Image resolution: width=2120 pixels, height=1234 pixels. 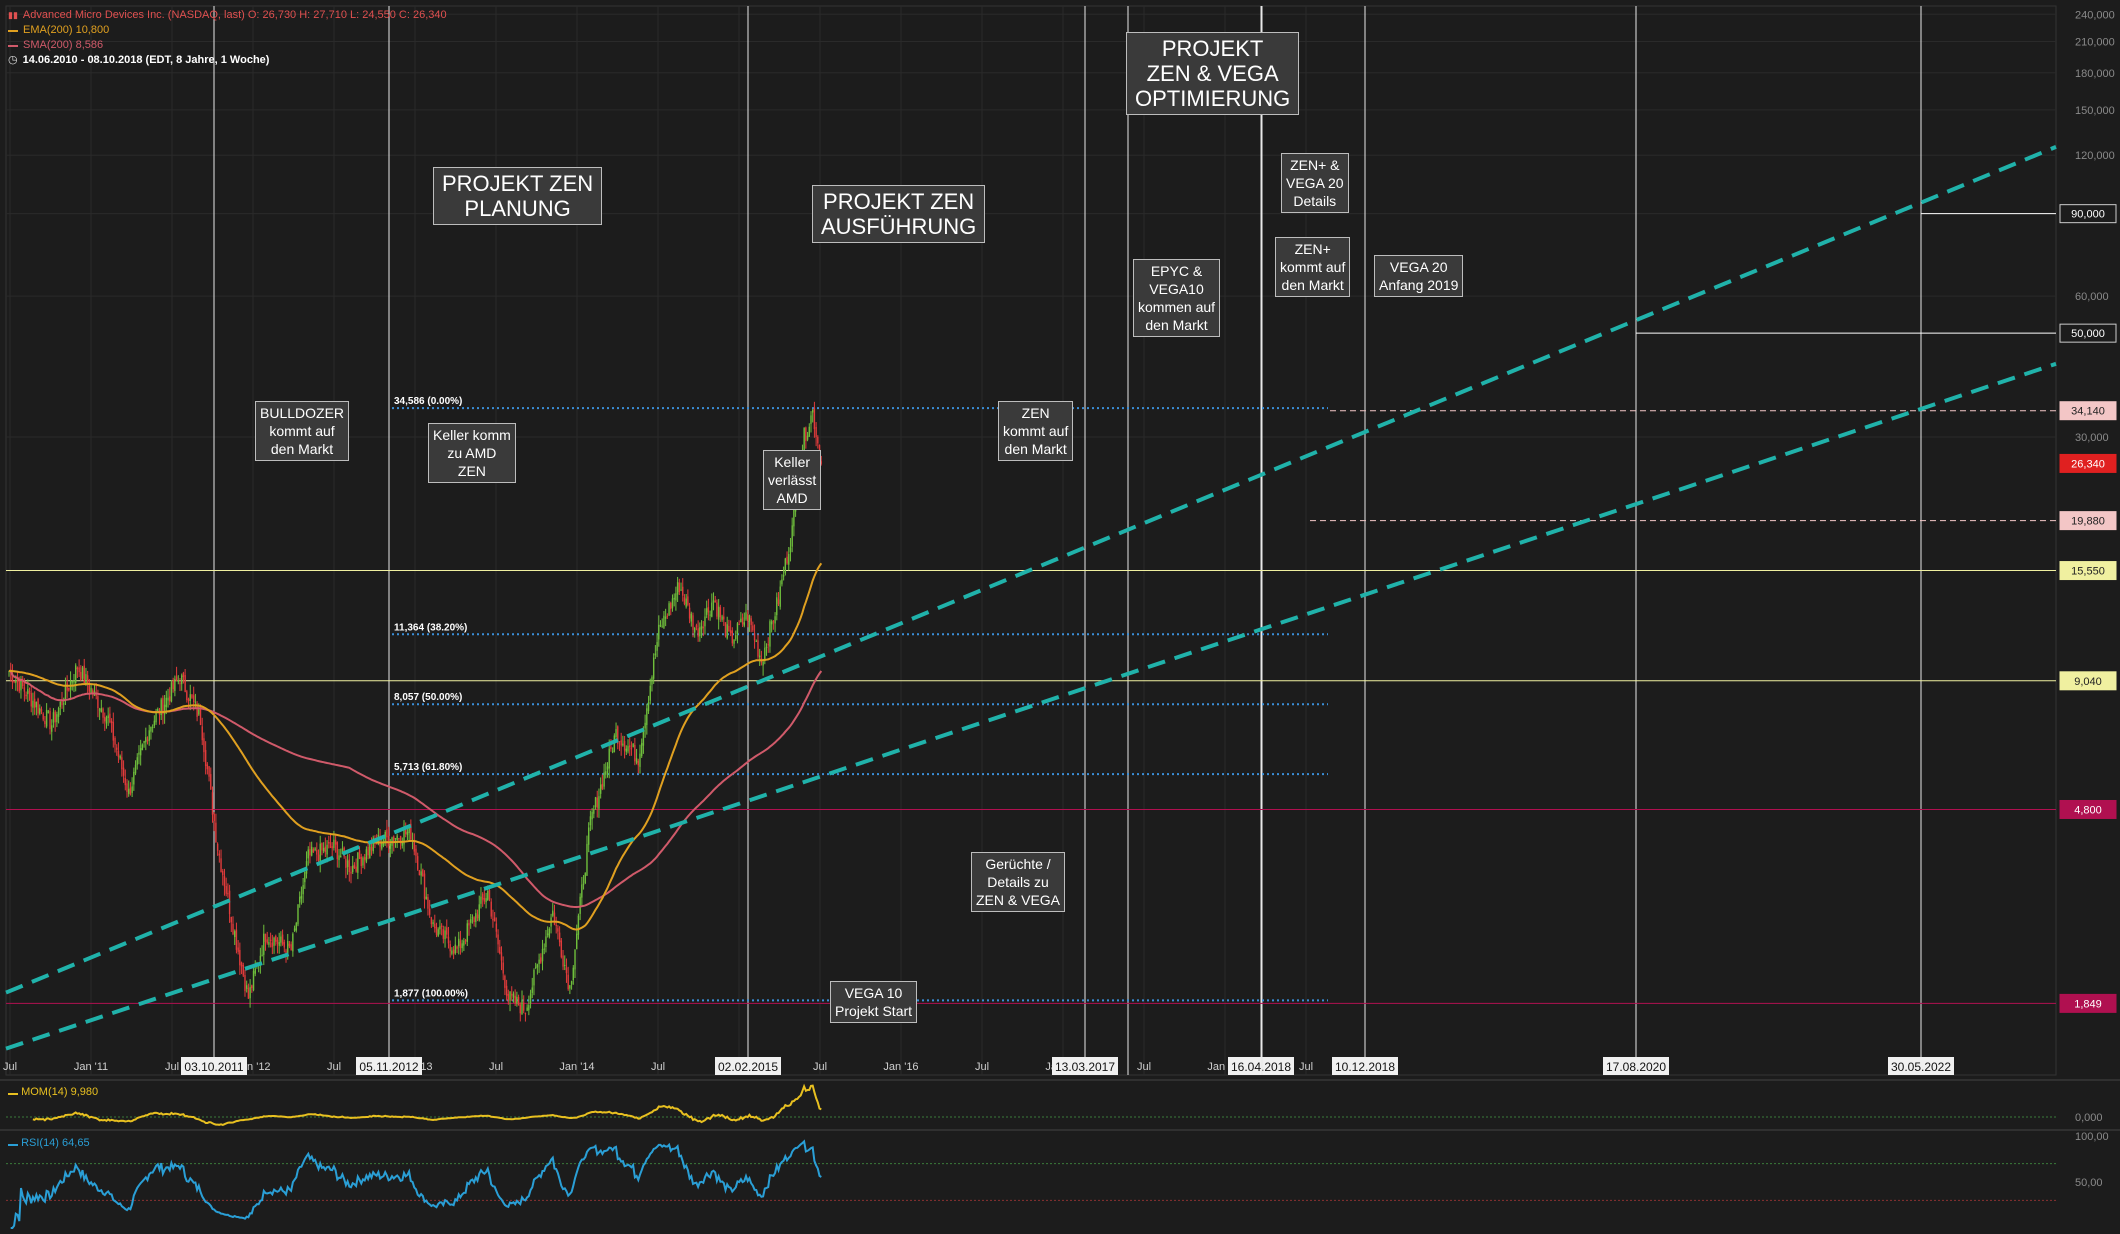 I want to click on mom-line, so click(x=427, y=1104).